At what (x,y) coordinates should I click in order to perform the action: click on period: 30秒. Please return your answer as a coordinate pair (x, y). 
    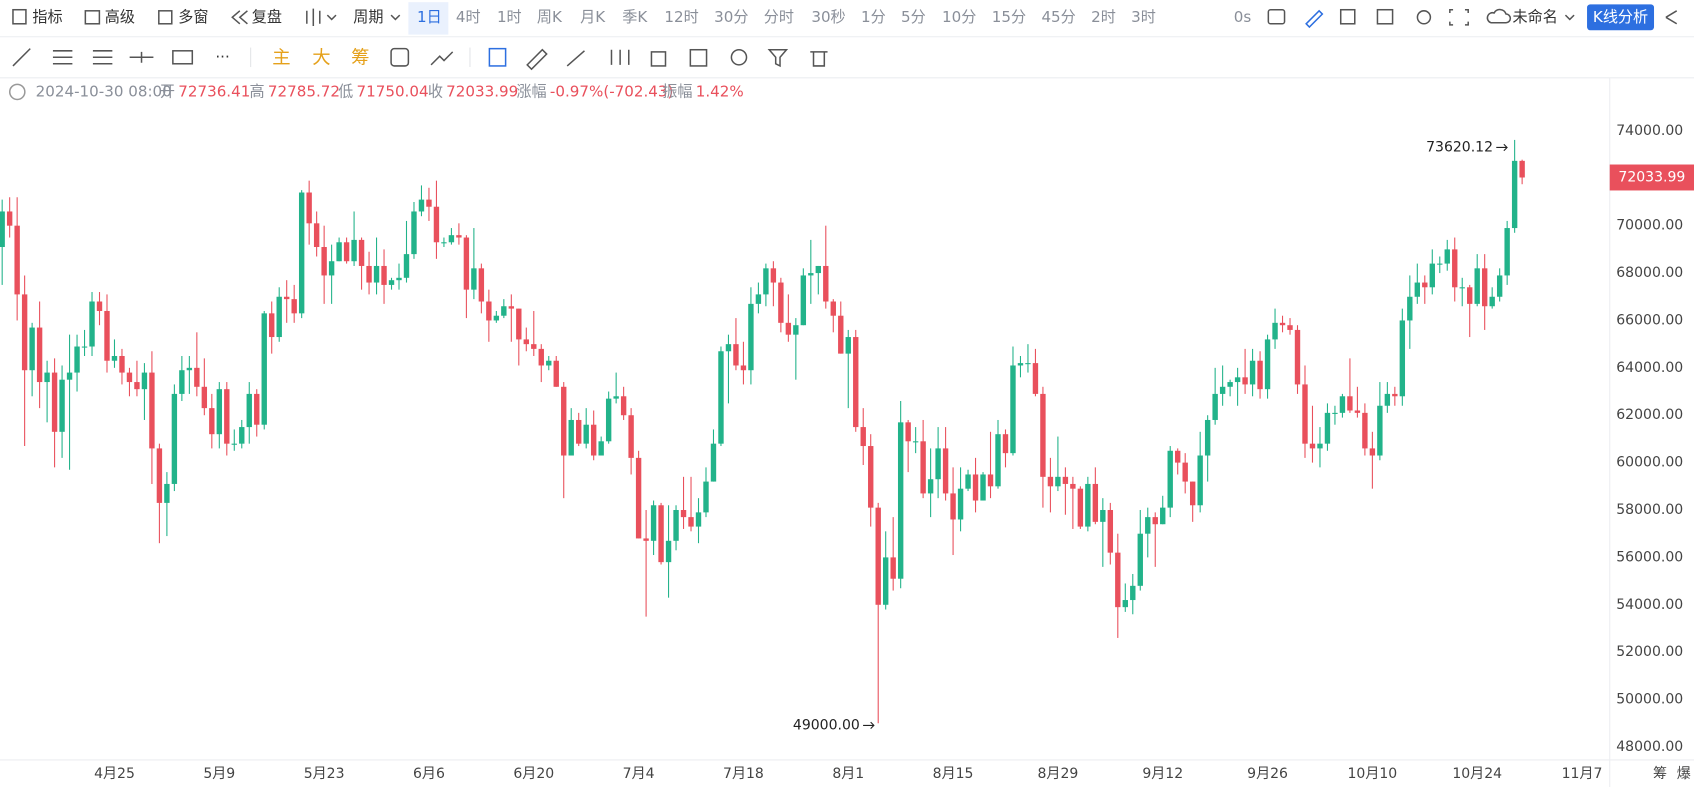
    Looking at the image, I should click on (828, 17).